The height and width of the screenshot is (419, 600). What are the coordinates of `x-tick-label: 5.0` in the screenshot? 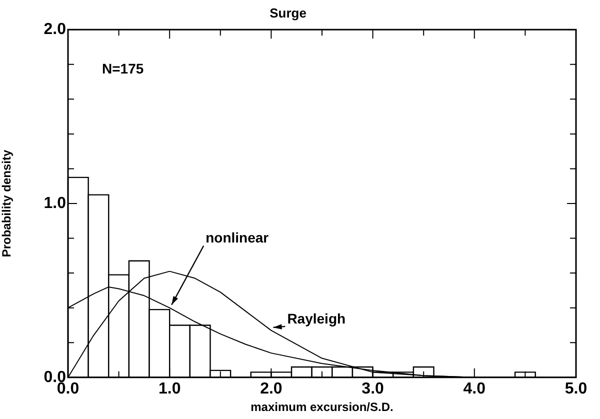 It's located at (576, 389).